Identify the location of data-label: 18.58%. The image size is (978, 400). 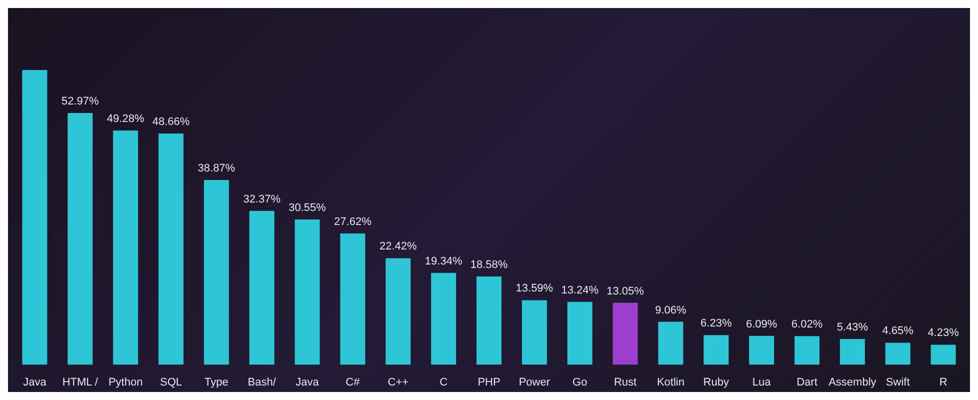
(489, 264).